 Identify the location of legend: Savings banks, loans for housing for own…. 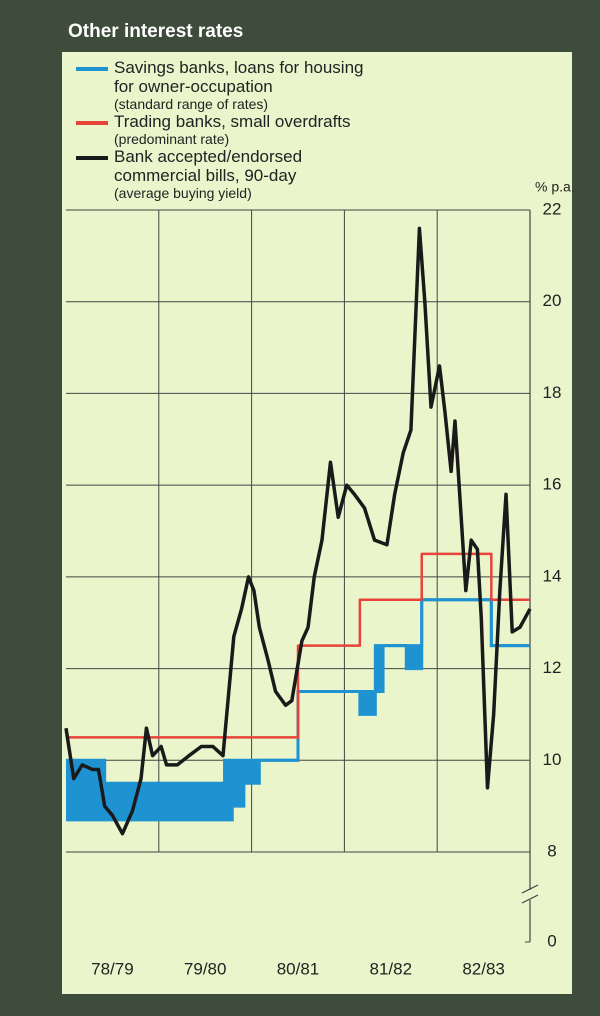
(272, 129).